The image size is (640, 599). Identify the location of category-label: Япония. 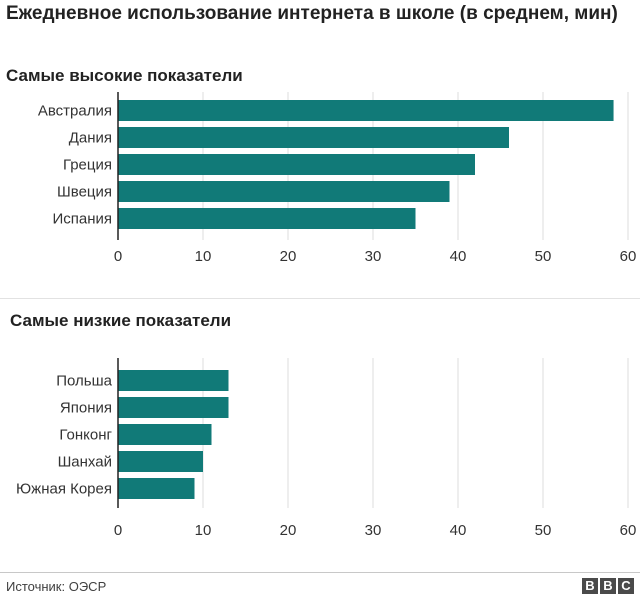
(86, 408).